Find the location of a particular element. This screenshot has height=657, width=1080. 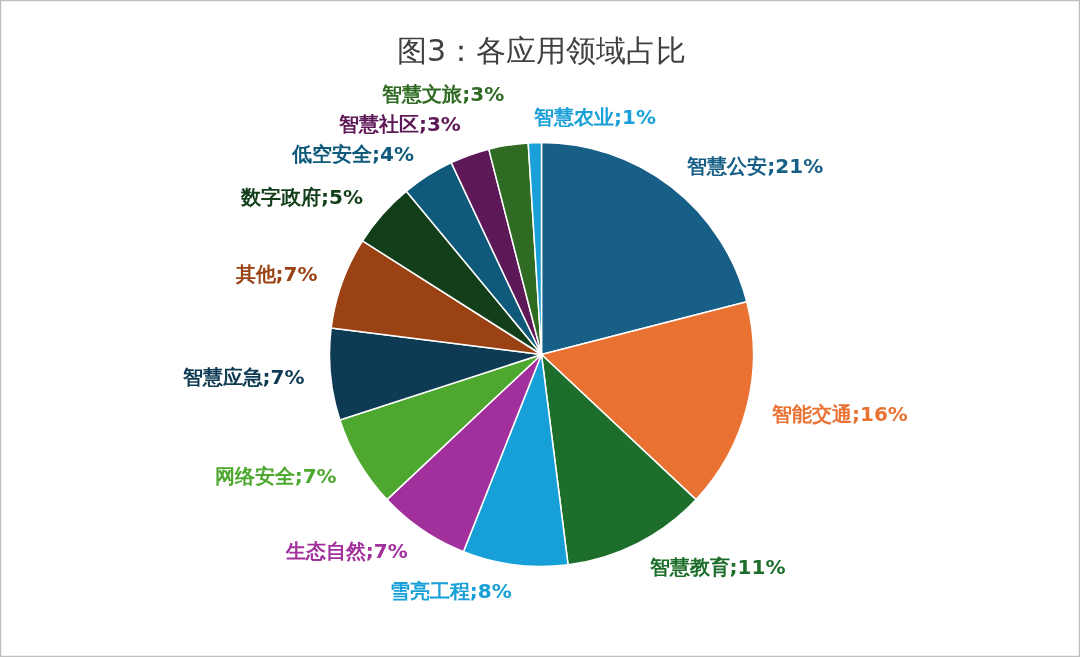

slice-label: 生态自然;7% is located at coordinates (346, 551).